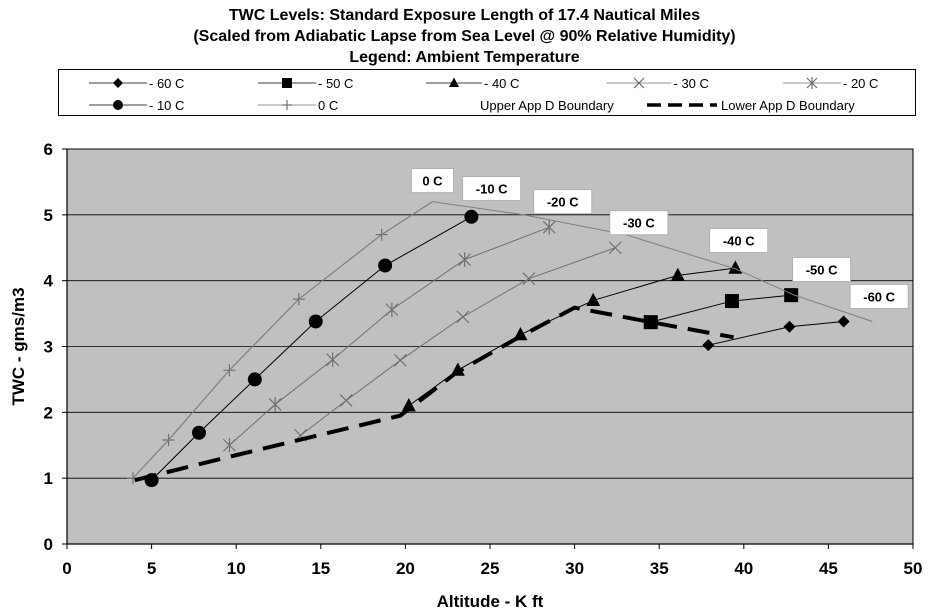  I want to click on annotation: 0 C, so click(432, 181).